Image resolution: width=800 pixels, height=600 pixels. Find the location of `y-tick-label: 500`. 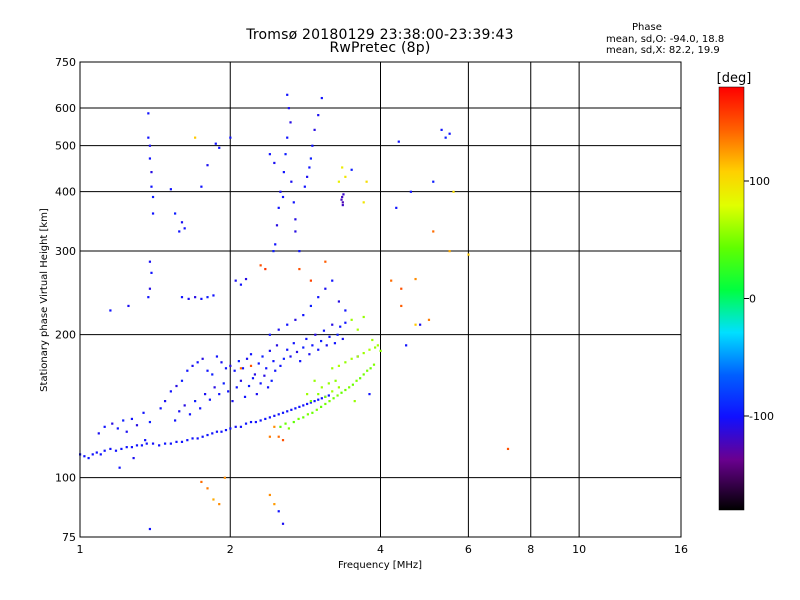

y-tick-label: 500 is located at coordinates (65, 146).